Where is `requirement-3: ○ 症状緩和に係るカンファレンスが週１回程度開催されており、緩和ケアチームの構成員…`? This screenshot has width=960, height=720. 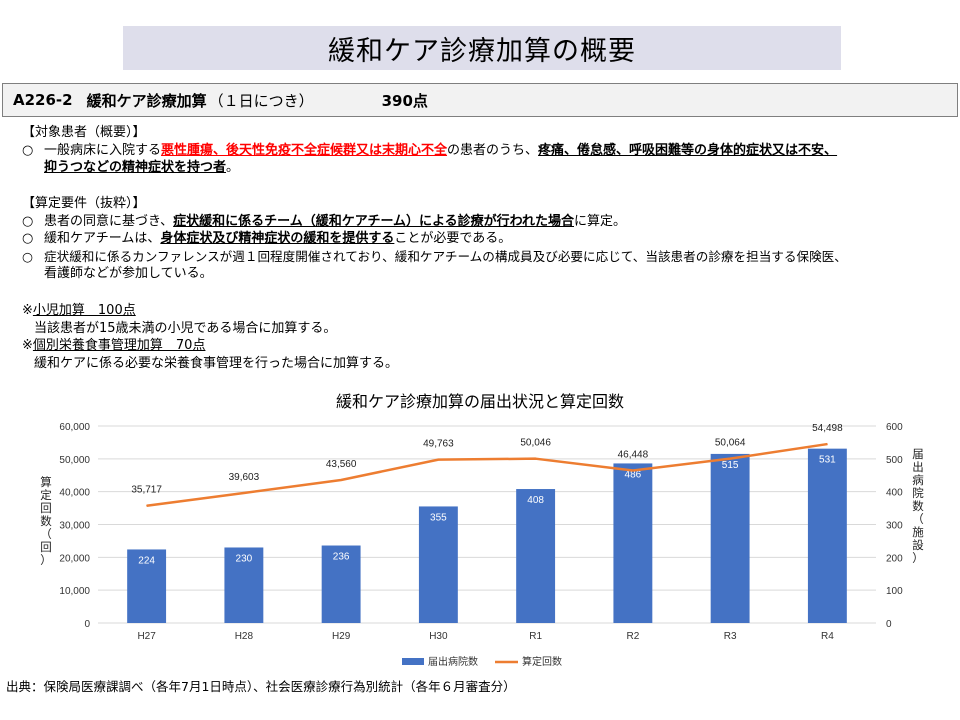
requirement-3: ○ 症状緩和に係るカンファレンスが週１回程度開催されており、緩和ケアチームの構成員… is located at coordinates (434, 257).